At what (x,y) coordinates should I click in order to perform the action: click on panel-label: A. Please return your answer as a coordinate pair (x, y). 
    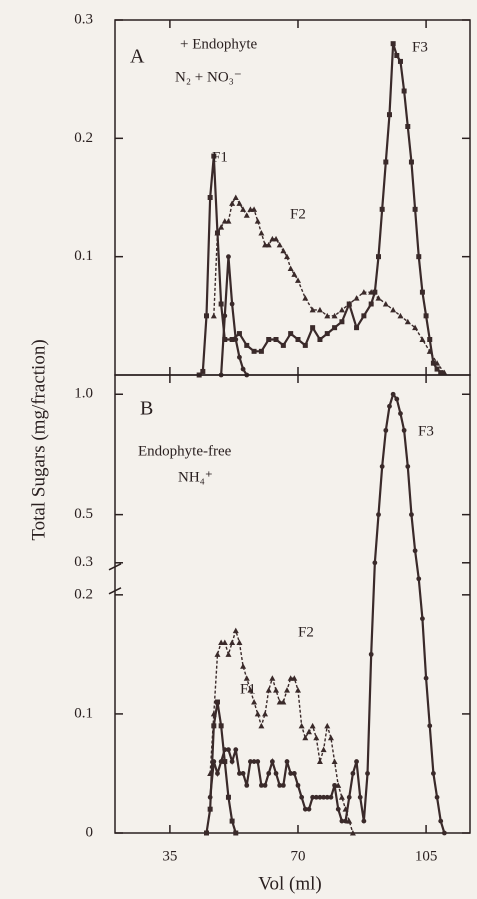
    Looking at the image, I should click on (137, 57).